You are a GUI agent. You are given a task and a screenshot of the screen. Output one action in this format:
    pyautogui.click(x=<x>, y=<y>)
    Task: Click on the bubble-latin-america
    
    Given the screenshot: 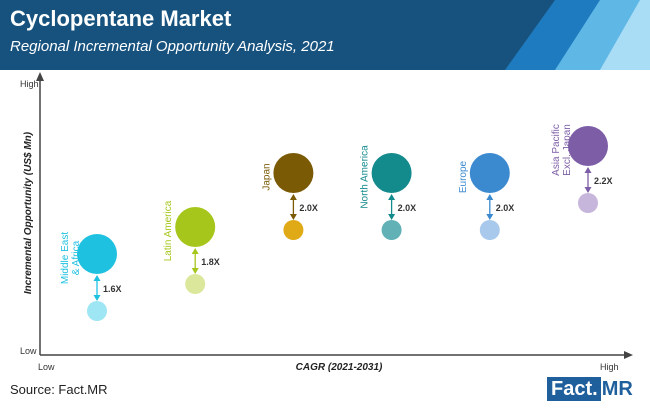 What is the action you would take?
    pyautogui.click(x=195, y=227)
    